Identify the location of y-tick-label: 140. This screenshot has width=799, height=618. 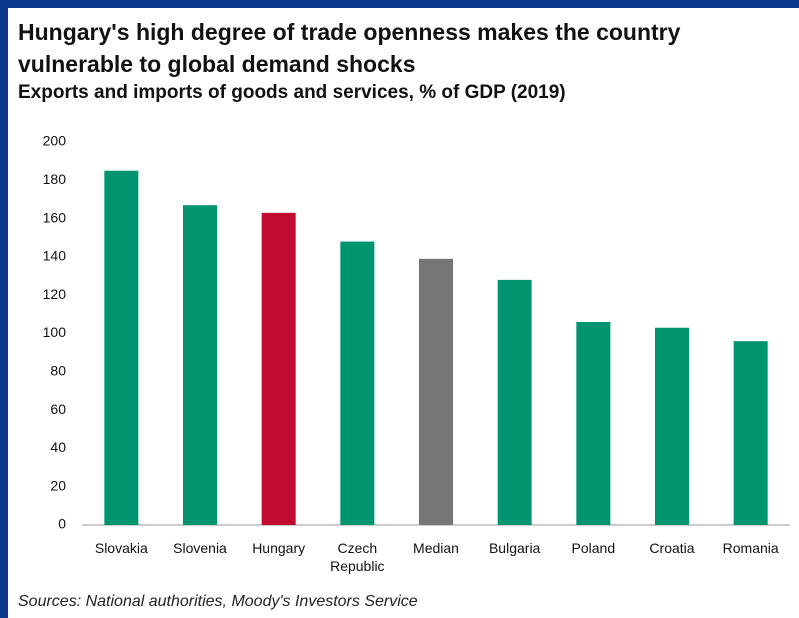
(55, 256).